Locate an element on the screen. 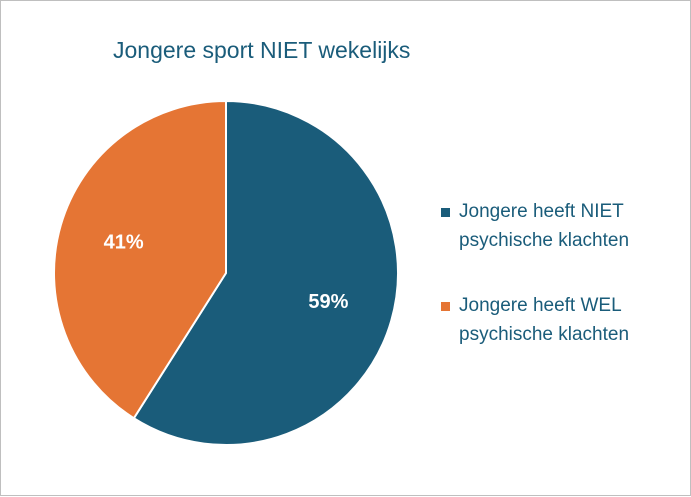 The width and height of the screenshot is (691, 497). legend-item-wel: Jongere heeft WEL psychische klachten is located at coordinates (561, 320).